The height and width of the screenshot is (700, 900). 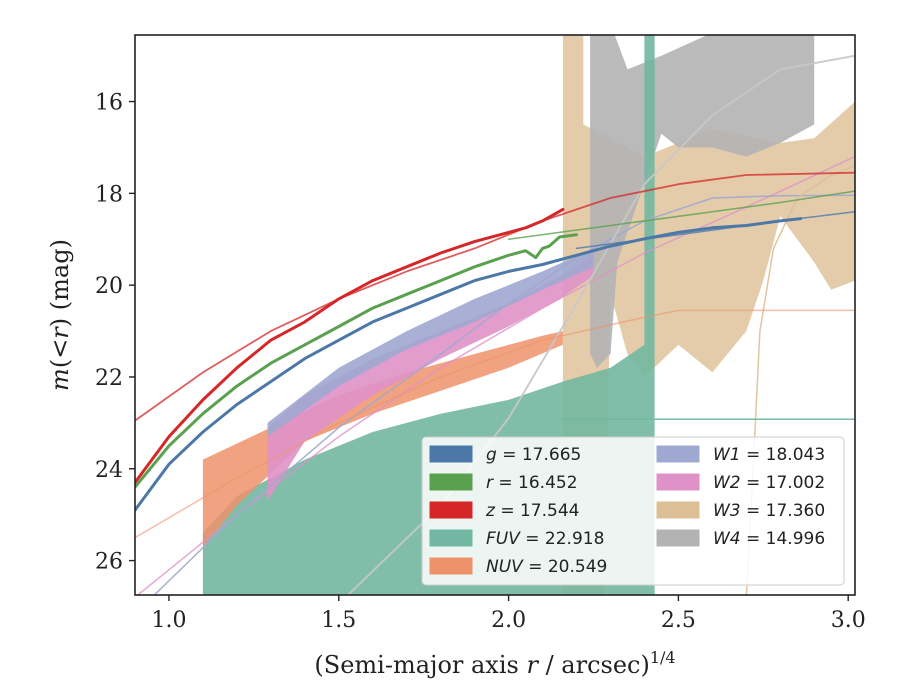 I want to click on legend-label-w2: W2 = 17.002, so click(x=769, y=483).